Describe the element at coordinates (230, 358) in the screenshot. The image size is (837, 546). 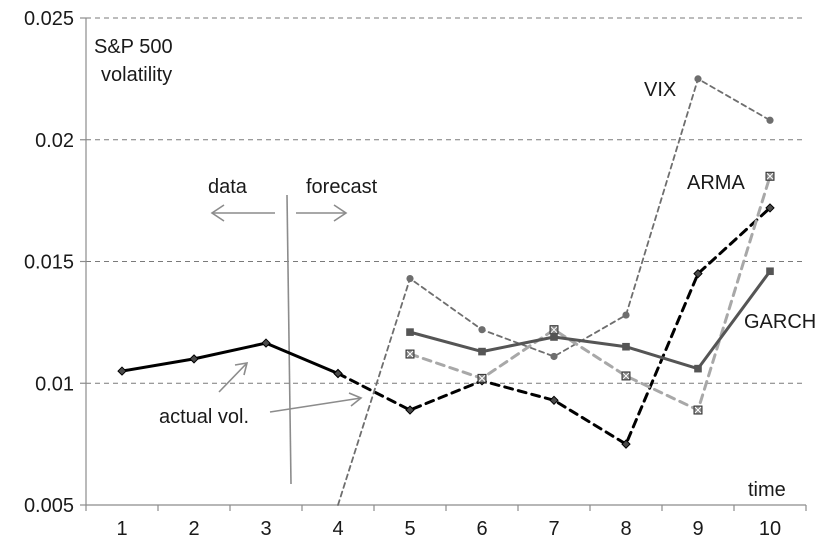
I see `series-line-actual-data` at that location.